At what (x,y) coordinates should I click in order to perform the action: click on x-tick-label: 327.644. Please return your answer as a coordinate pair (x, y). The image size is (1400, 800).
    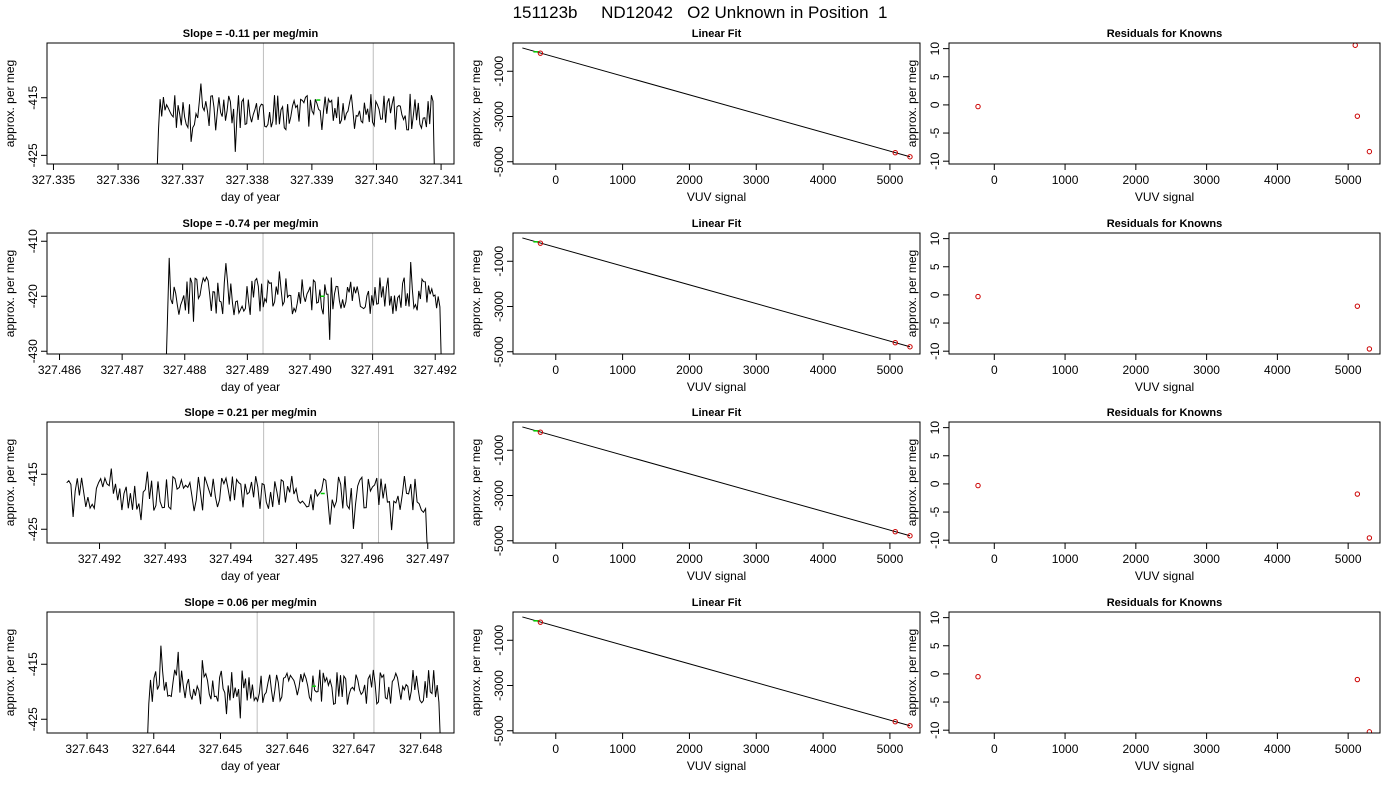
    Looking at the image, I should click on (154, 749).